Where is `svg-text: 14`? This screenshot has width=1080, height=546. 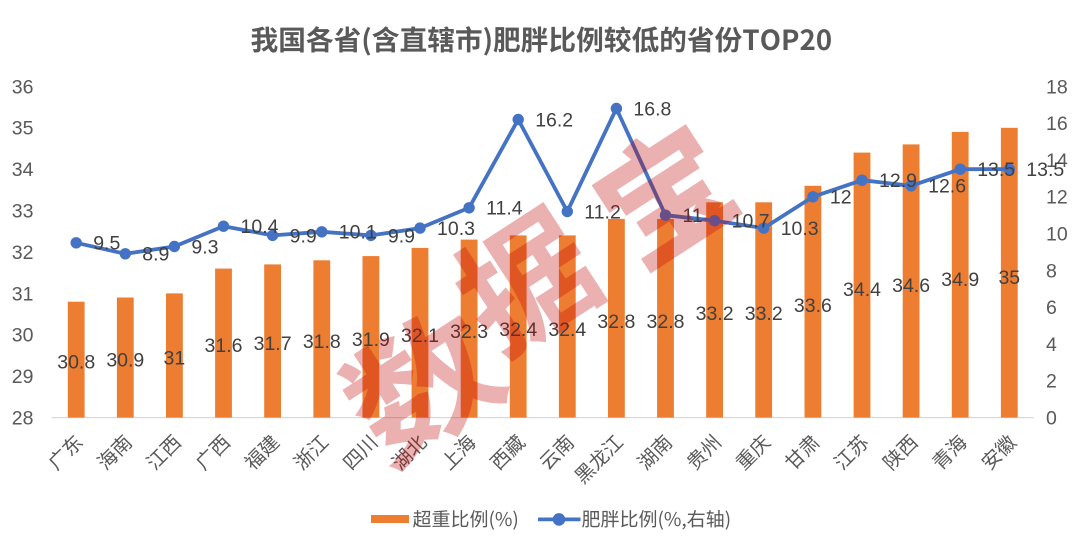
svg-text: 14 is located at coordinates (1057, 161).